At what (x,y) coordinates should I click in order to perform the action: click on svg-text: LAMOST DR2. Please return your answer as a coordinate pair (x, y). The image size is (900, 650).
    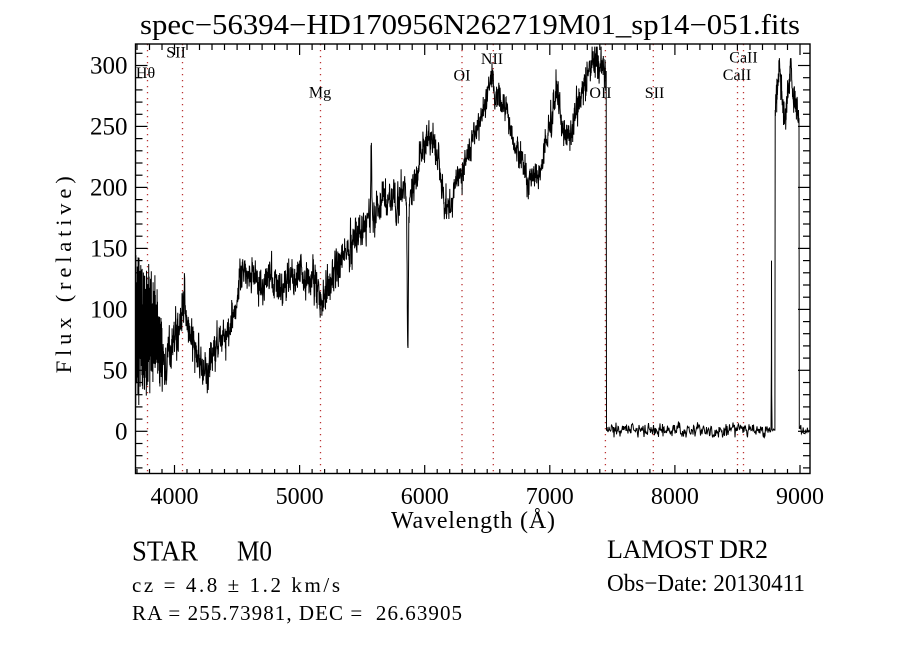
    Looking at the image, I should click on (687, 549).